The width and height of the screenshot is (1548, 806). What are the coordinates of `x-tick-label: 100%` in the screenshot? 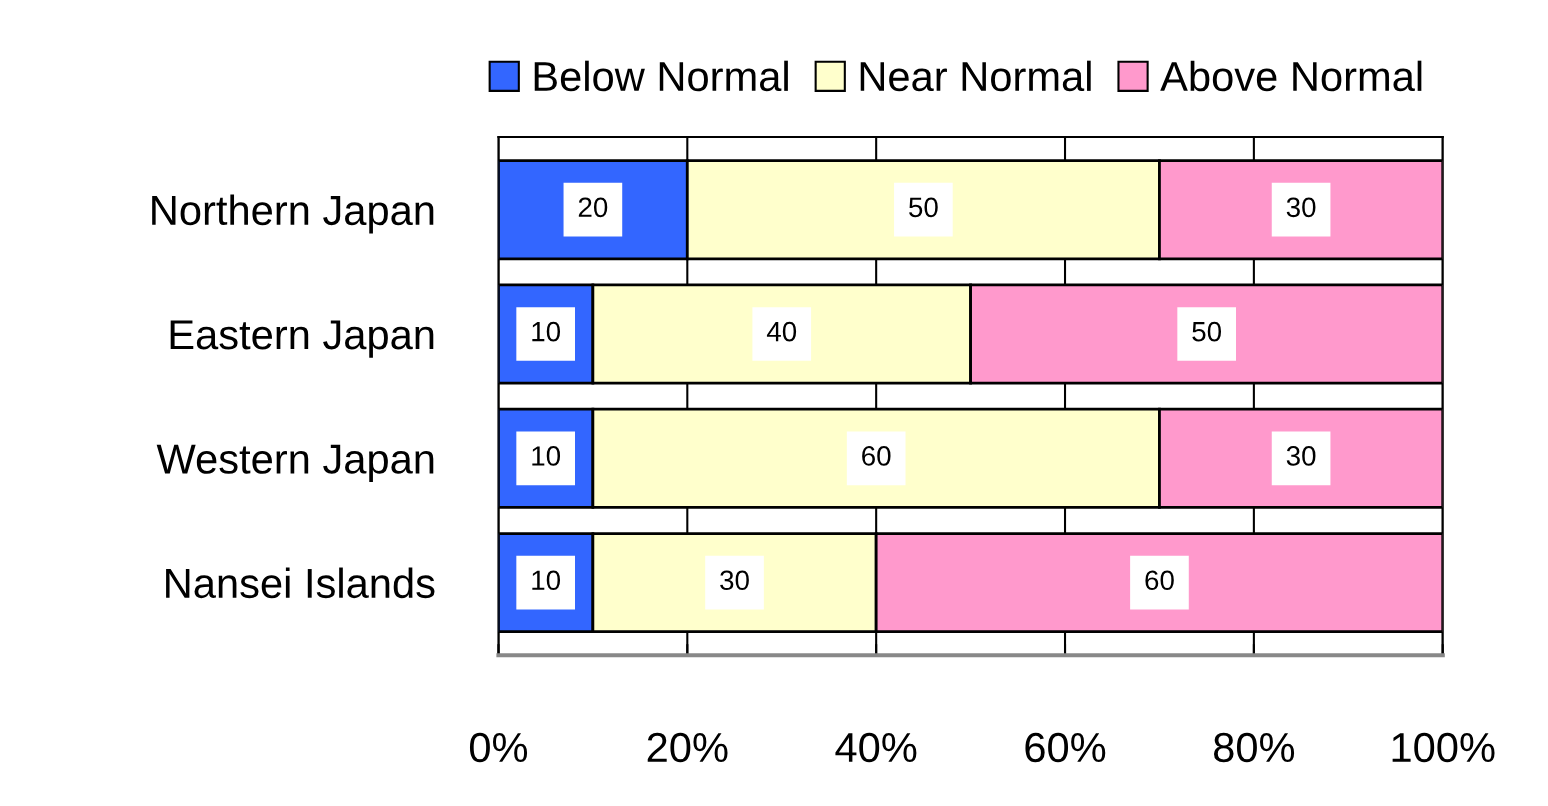 It's located at (1443, 747).